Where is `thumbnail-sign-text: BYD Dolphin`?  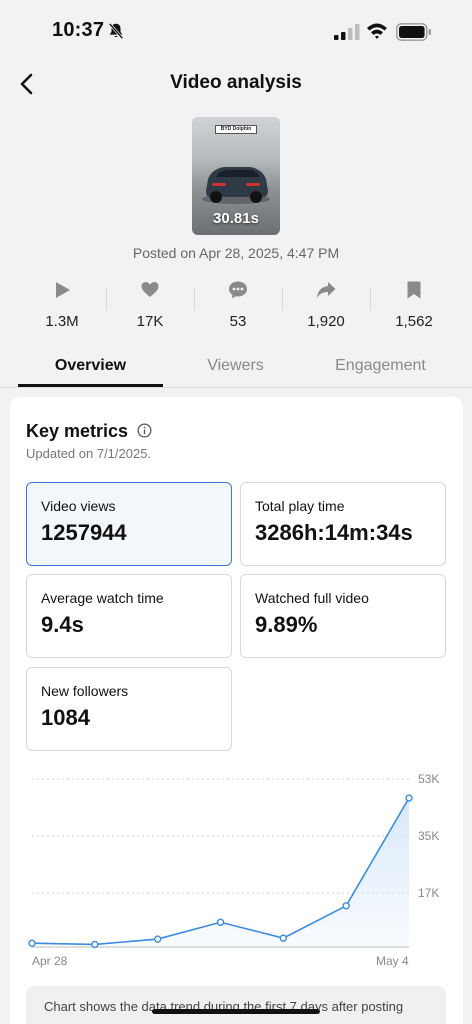 thumbnail-sign-text: BYD Dolphin is located at coordinates (236, 129).